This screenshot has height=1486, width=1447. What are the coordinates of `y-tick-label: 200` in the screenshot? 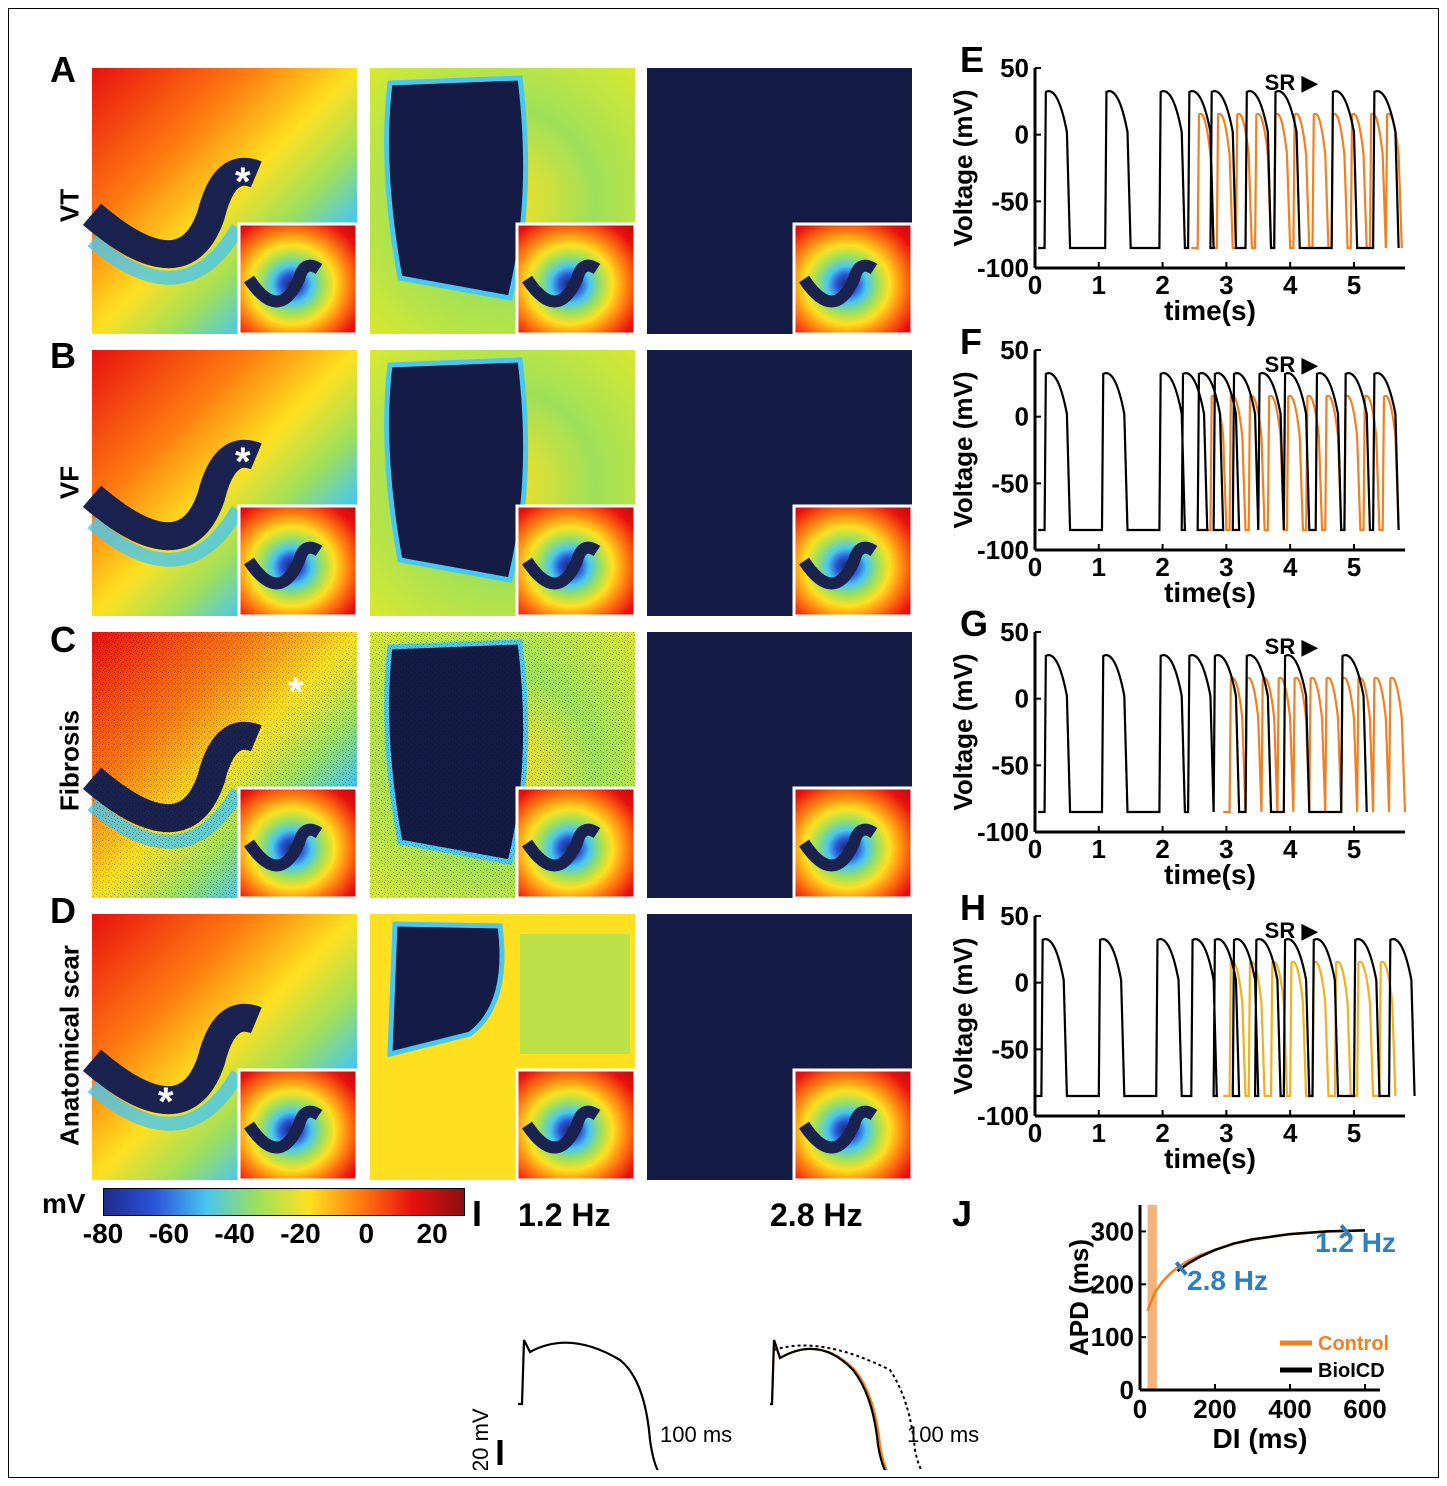 It's located at (1112, 1284).